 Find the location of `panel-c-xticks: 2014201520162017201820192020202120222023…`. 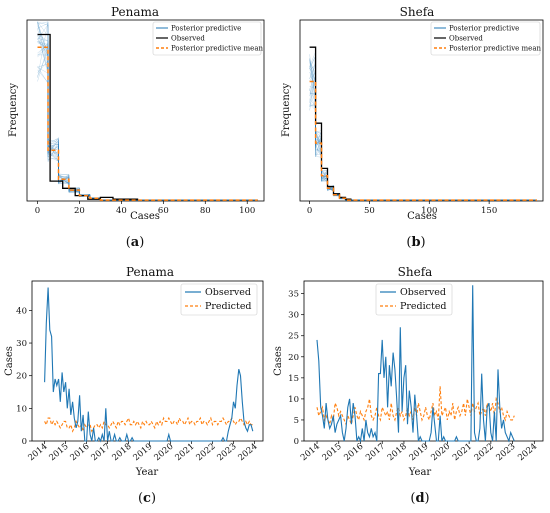

panel-c-xticks: 2014201520162017201820192020202120222023… is located at coordinates (143, 452).